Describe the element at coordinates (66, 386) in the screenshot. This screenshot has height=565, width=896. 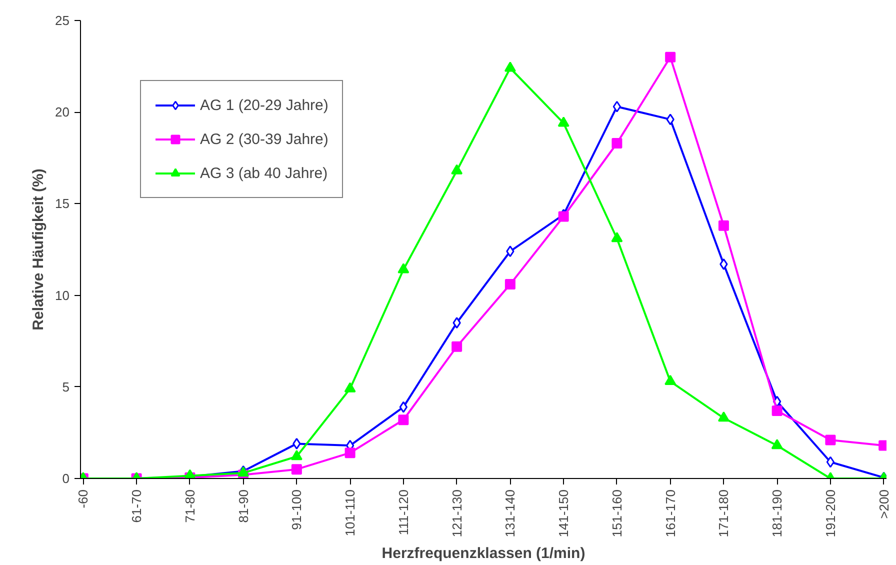
I see `y-tick-label: 5` at that location.